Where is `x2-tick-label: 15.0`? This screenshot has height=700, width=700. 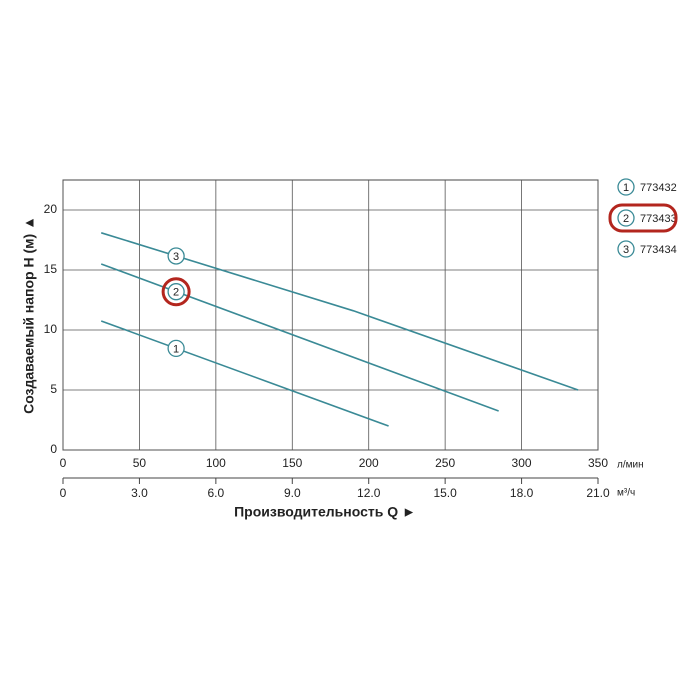
x2-tick-label: 15.0 is located at coordinates (445, 493).